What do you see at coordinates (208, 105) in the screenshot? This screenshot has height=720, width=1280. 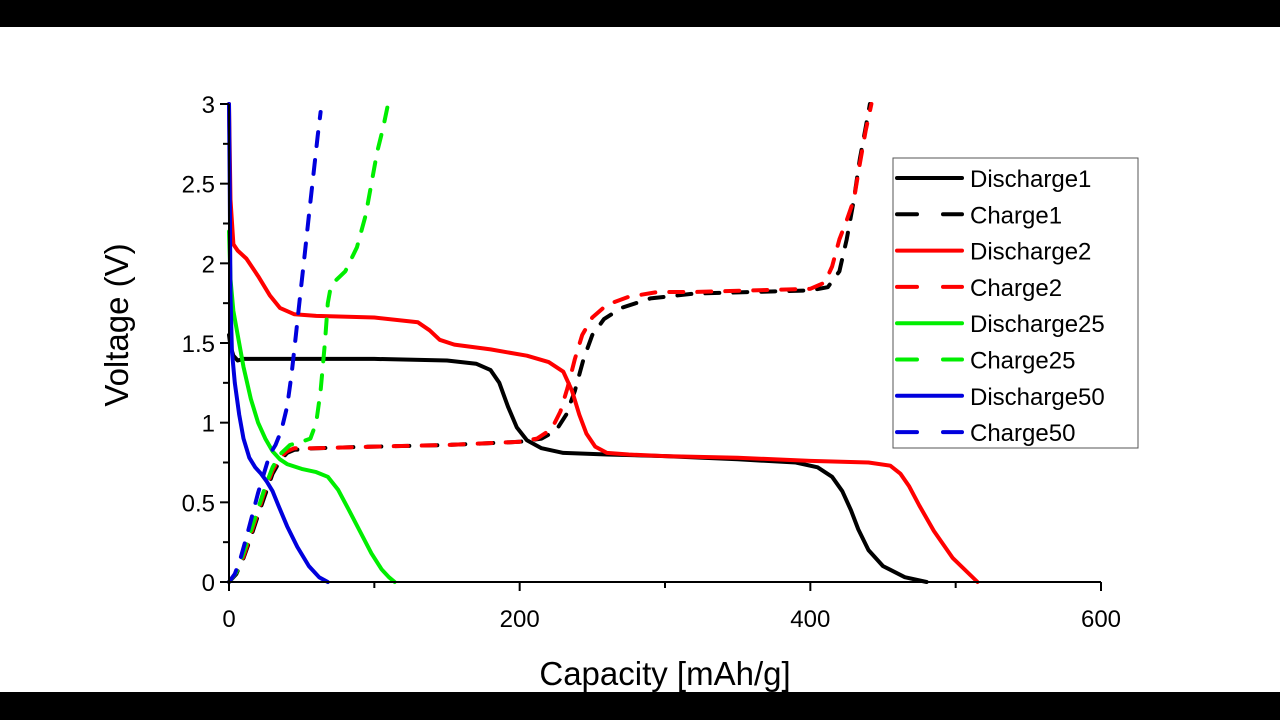 I see `y-tick-label: 3` at bounding box center [208, 105].